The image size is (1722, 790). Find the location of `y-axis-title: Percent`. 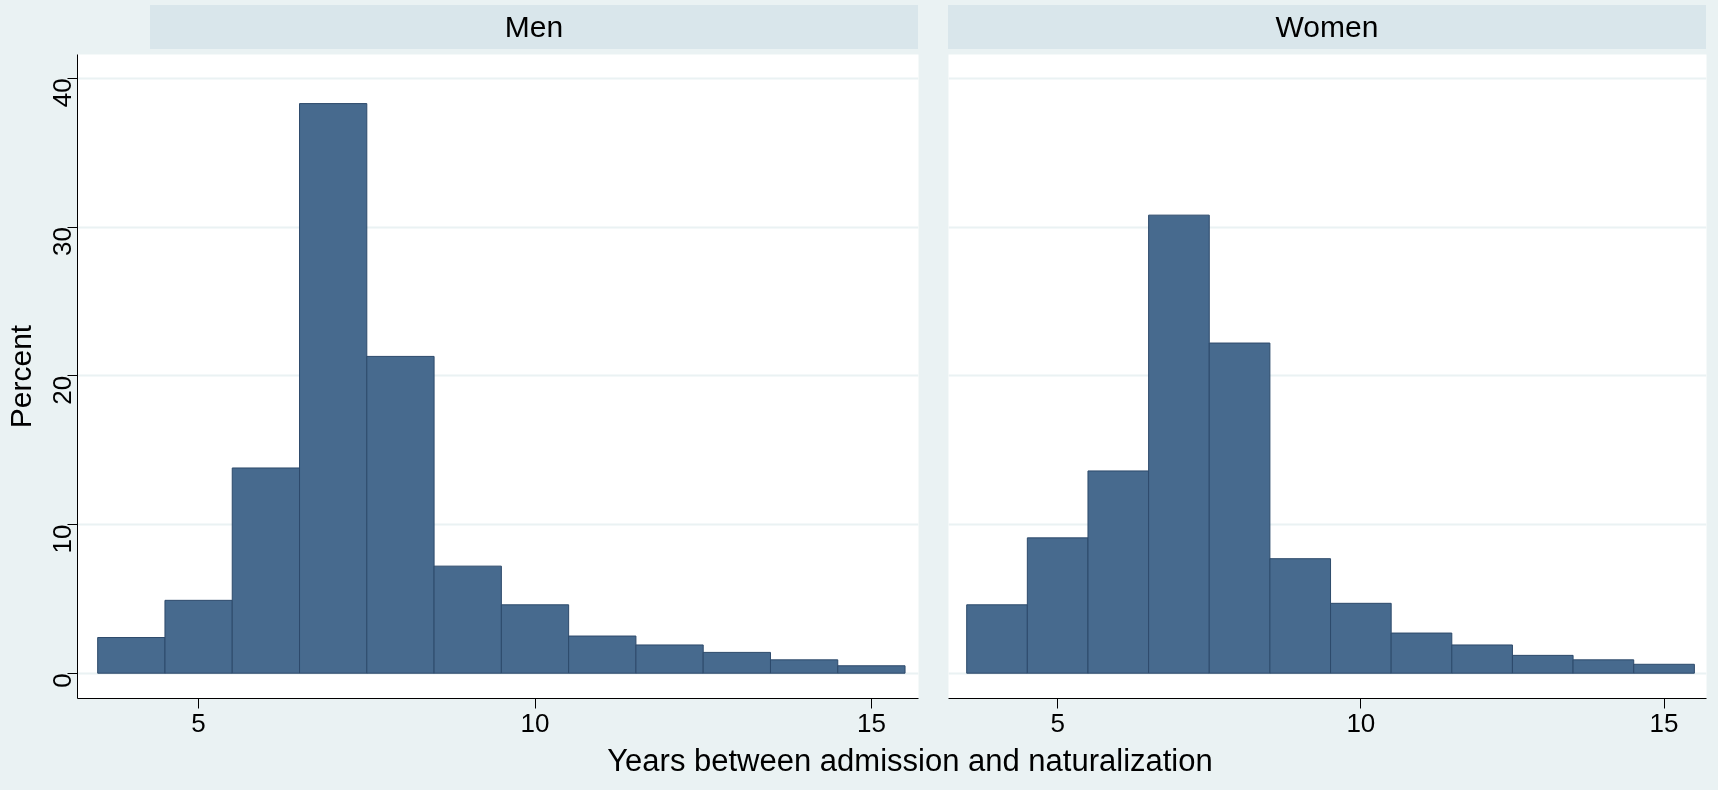

y-axis-title: Percent is located at coordinates (20, 376).